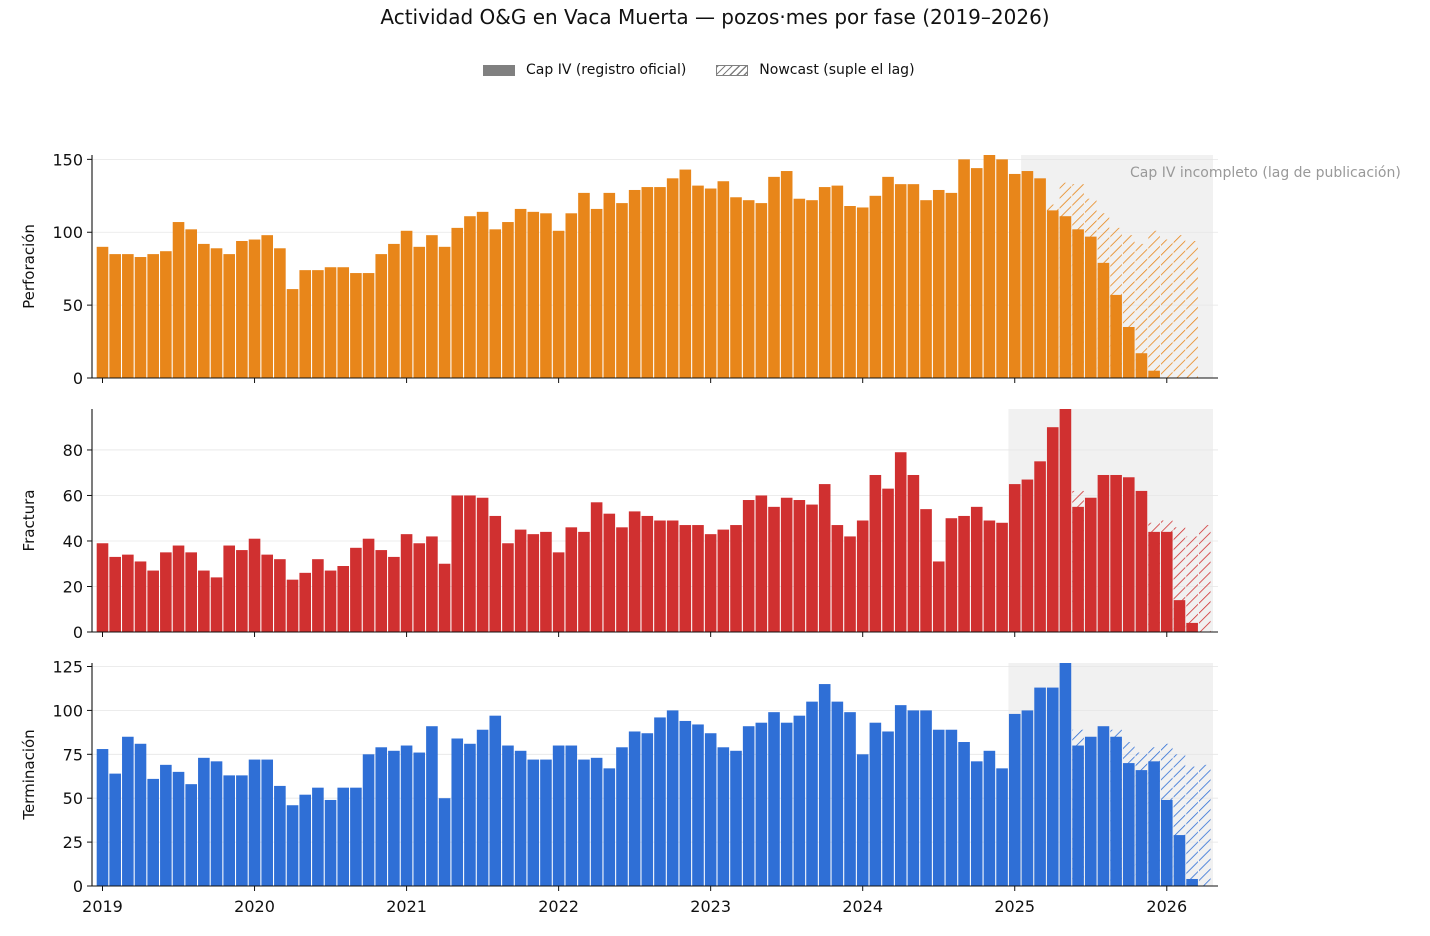  I want to click on x-tick-label: 2020, so click(254, 906).